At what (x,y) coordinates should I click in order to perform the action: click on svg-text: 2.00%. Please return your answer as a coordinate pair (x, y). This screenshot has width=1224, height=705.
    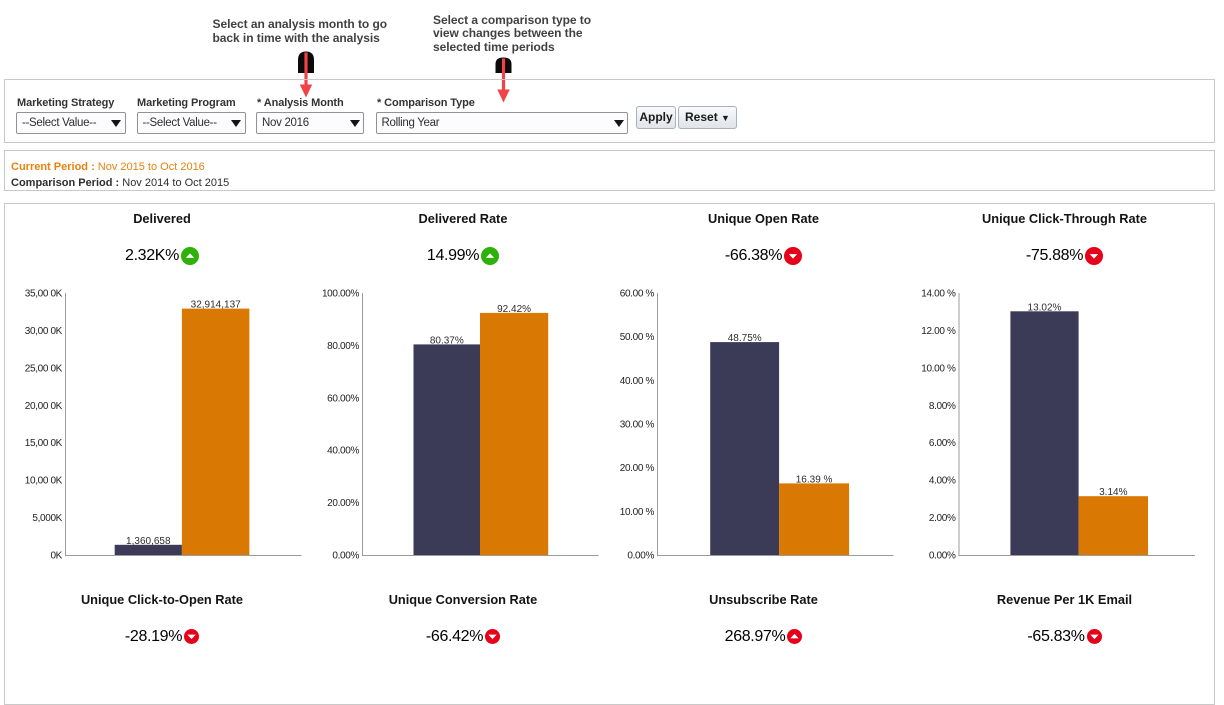
    Looking at the image, I should click on (942, 518).